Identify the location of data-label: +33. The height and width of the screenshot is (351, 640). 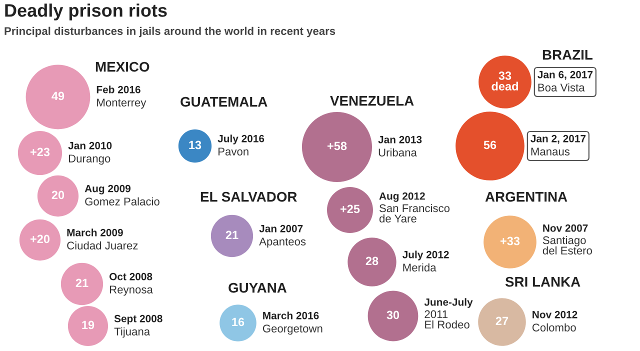
(510, 241).